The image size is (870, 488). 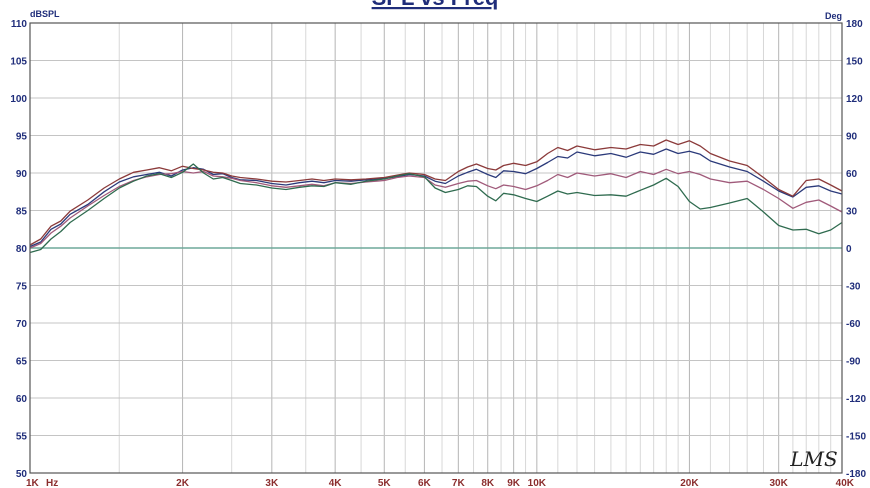 I want to click on x-tick-label: 20K, so click(x=689, y=483).